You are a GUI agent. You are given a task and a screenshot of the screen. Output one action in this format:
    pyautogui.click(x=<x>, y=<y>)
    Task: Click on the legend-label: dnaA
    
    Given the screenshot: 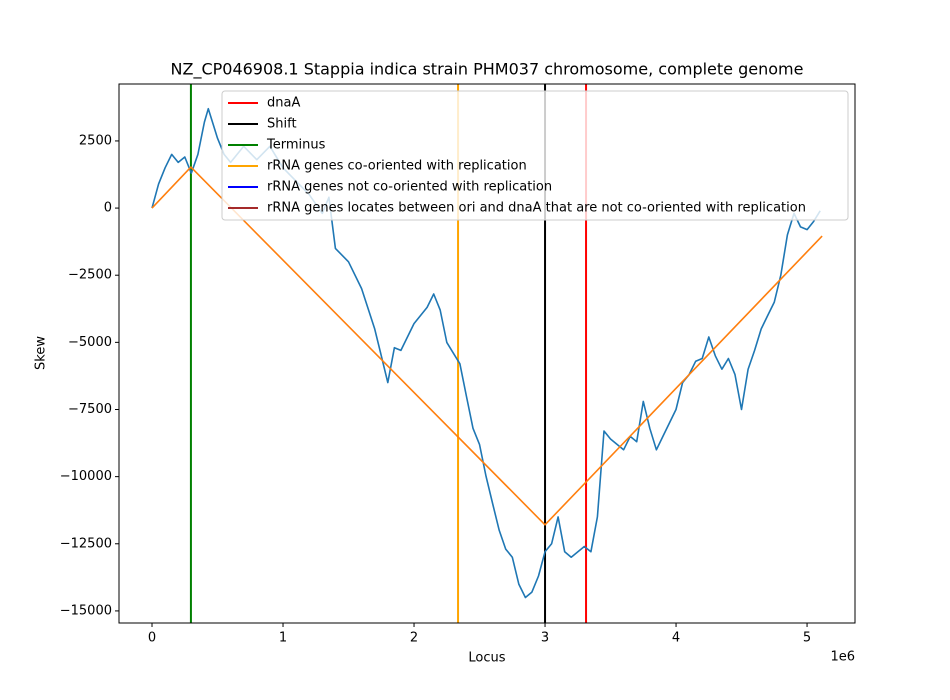 What is the action you would take?
    pyautogui.click(x=283, y=103)
    